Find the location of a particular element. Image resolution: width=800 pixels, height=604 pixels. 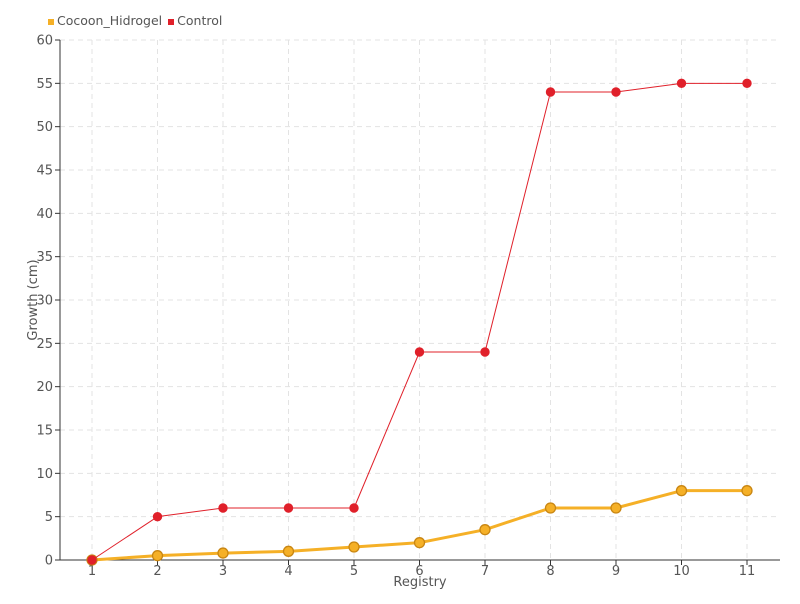

legend-swatch-cocoon-hidrogel is located at coordinates (51, 22).